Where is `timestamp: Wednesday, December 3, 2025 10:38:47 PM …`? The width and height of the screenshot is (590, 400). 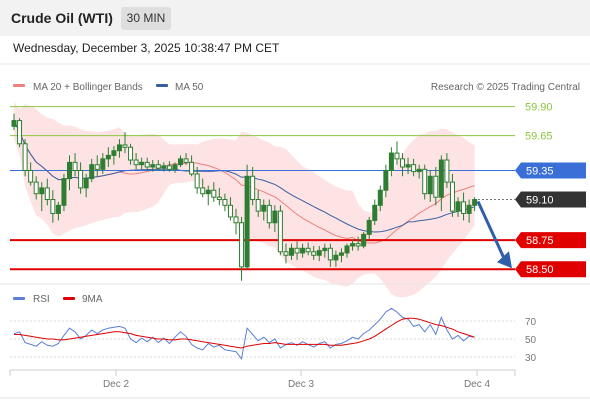 timestamp: Wednesday, December 3, 2025 10:38:47 PM … is located at coordinates (146, 48).